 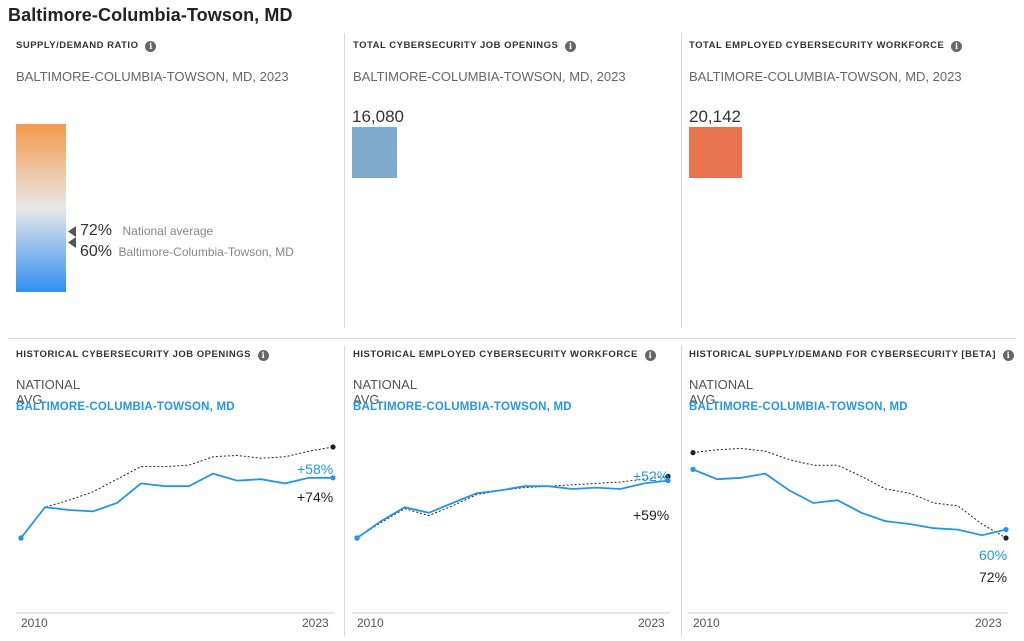 I want to click on job-openings-chart: 2010 2023 +74% +58%, so click(x=176, y=537).